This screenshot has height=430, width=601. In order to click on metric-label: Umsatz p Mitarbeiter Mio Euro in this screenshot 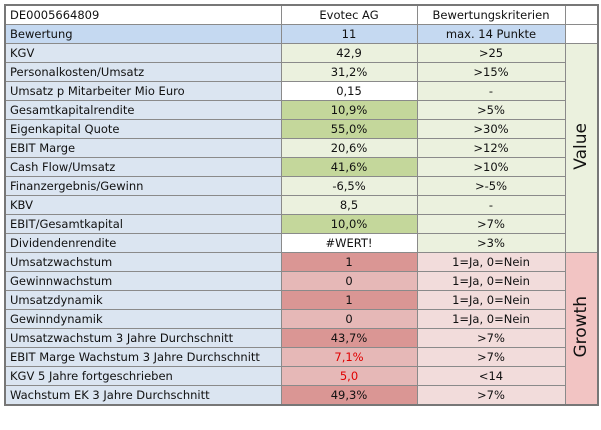, I will do `click(143, 91)`.